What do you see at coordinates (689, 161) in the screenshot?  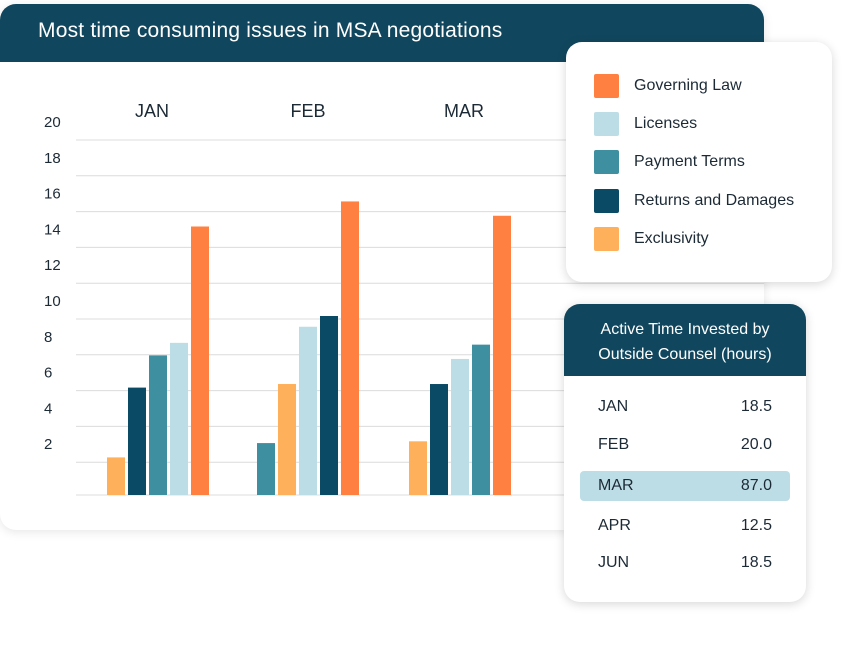 I see `legend-label: Payment Terms` at bounding box center [689, 161].